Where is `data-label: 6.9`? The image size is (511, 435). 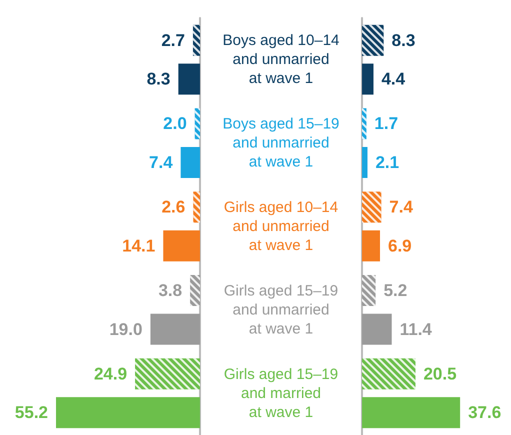
data-label: 6.9 is located at coordinates (400, 246).